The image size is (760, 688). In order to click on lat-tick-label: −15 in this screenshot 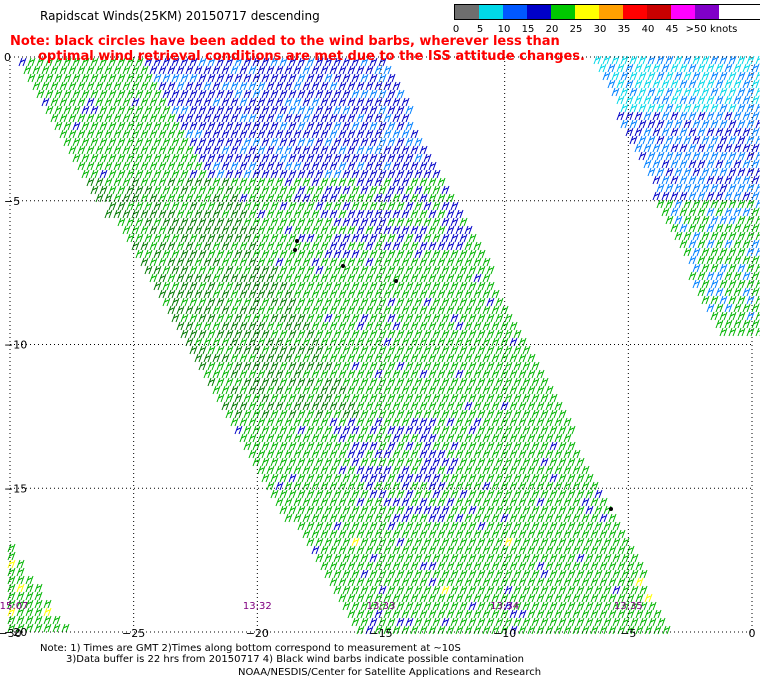, I will do `click(15, 488)`.